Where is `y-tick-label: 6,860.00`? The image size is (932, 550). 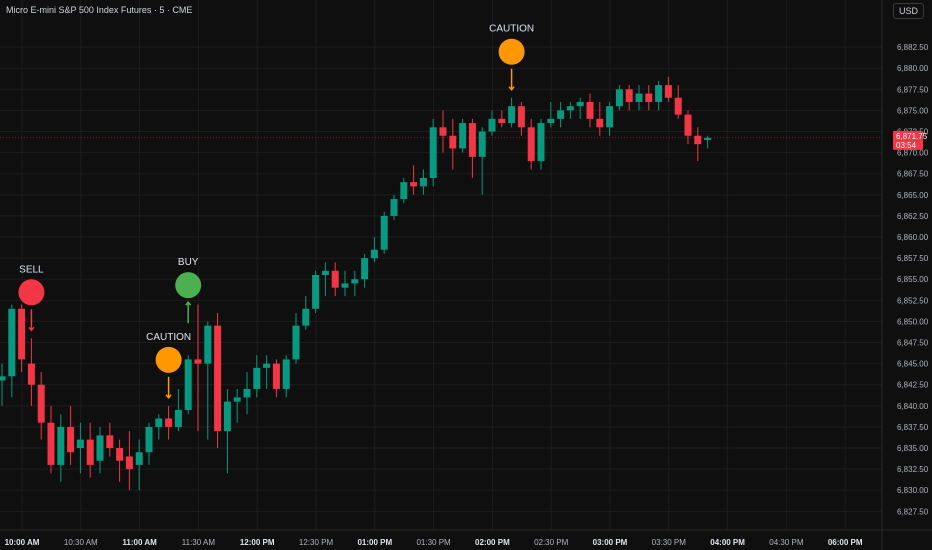 y-tick-label: 6,860.00 is located at coordinates (913, 237).